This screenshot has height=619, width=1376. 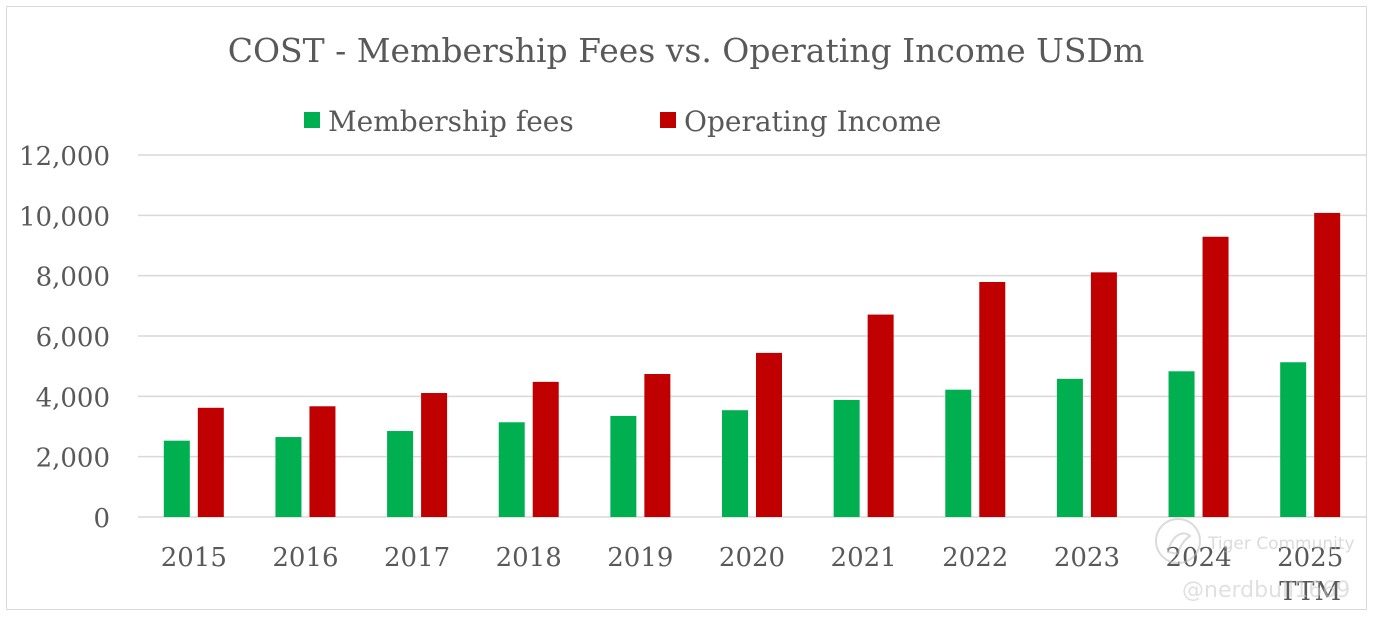 I want to click on y-tick-label: 2,000, so click(x=73, y=459).